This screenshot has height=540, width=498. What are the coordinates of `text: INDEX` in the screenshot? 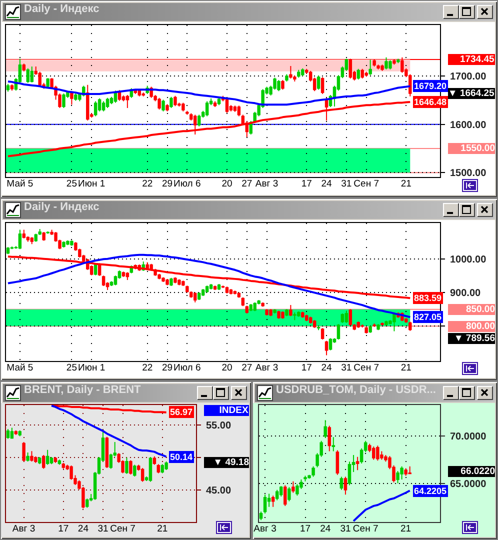 It's located at (234, 410).